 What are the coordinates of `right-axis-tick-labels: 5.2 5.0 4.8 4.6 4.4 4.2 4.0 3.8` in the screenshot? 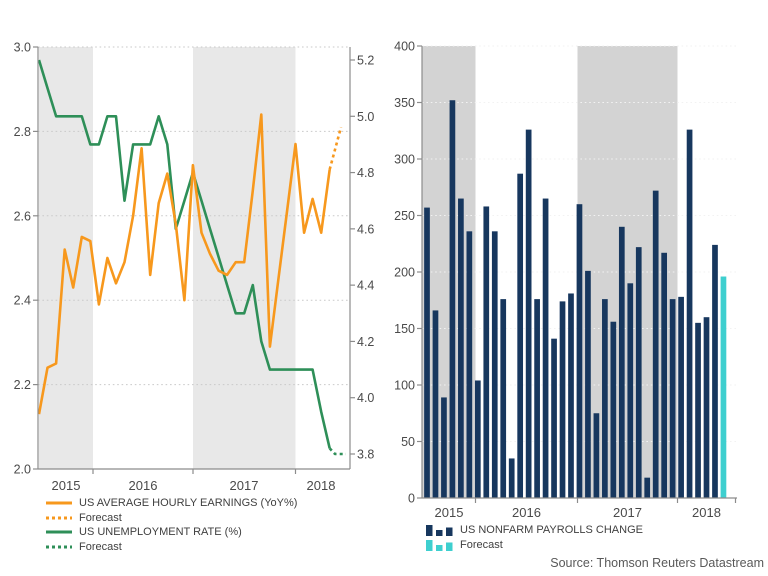 It's located at (365, 258).